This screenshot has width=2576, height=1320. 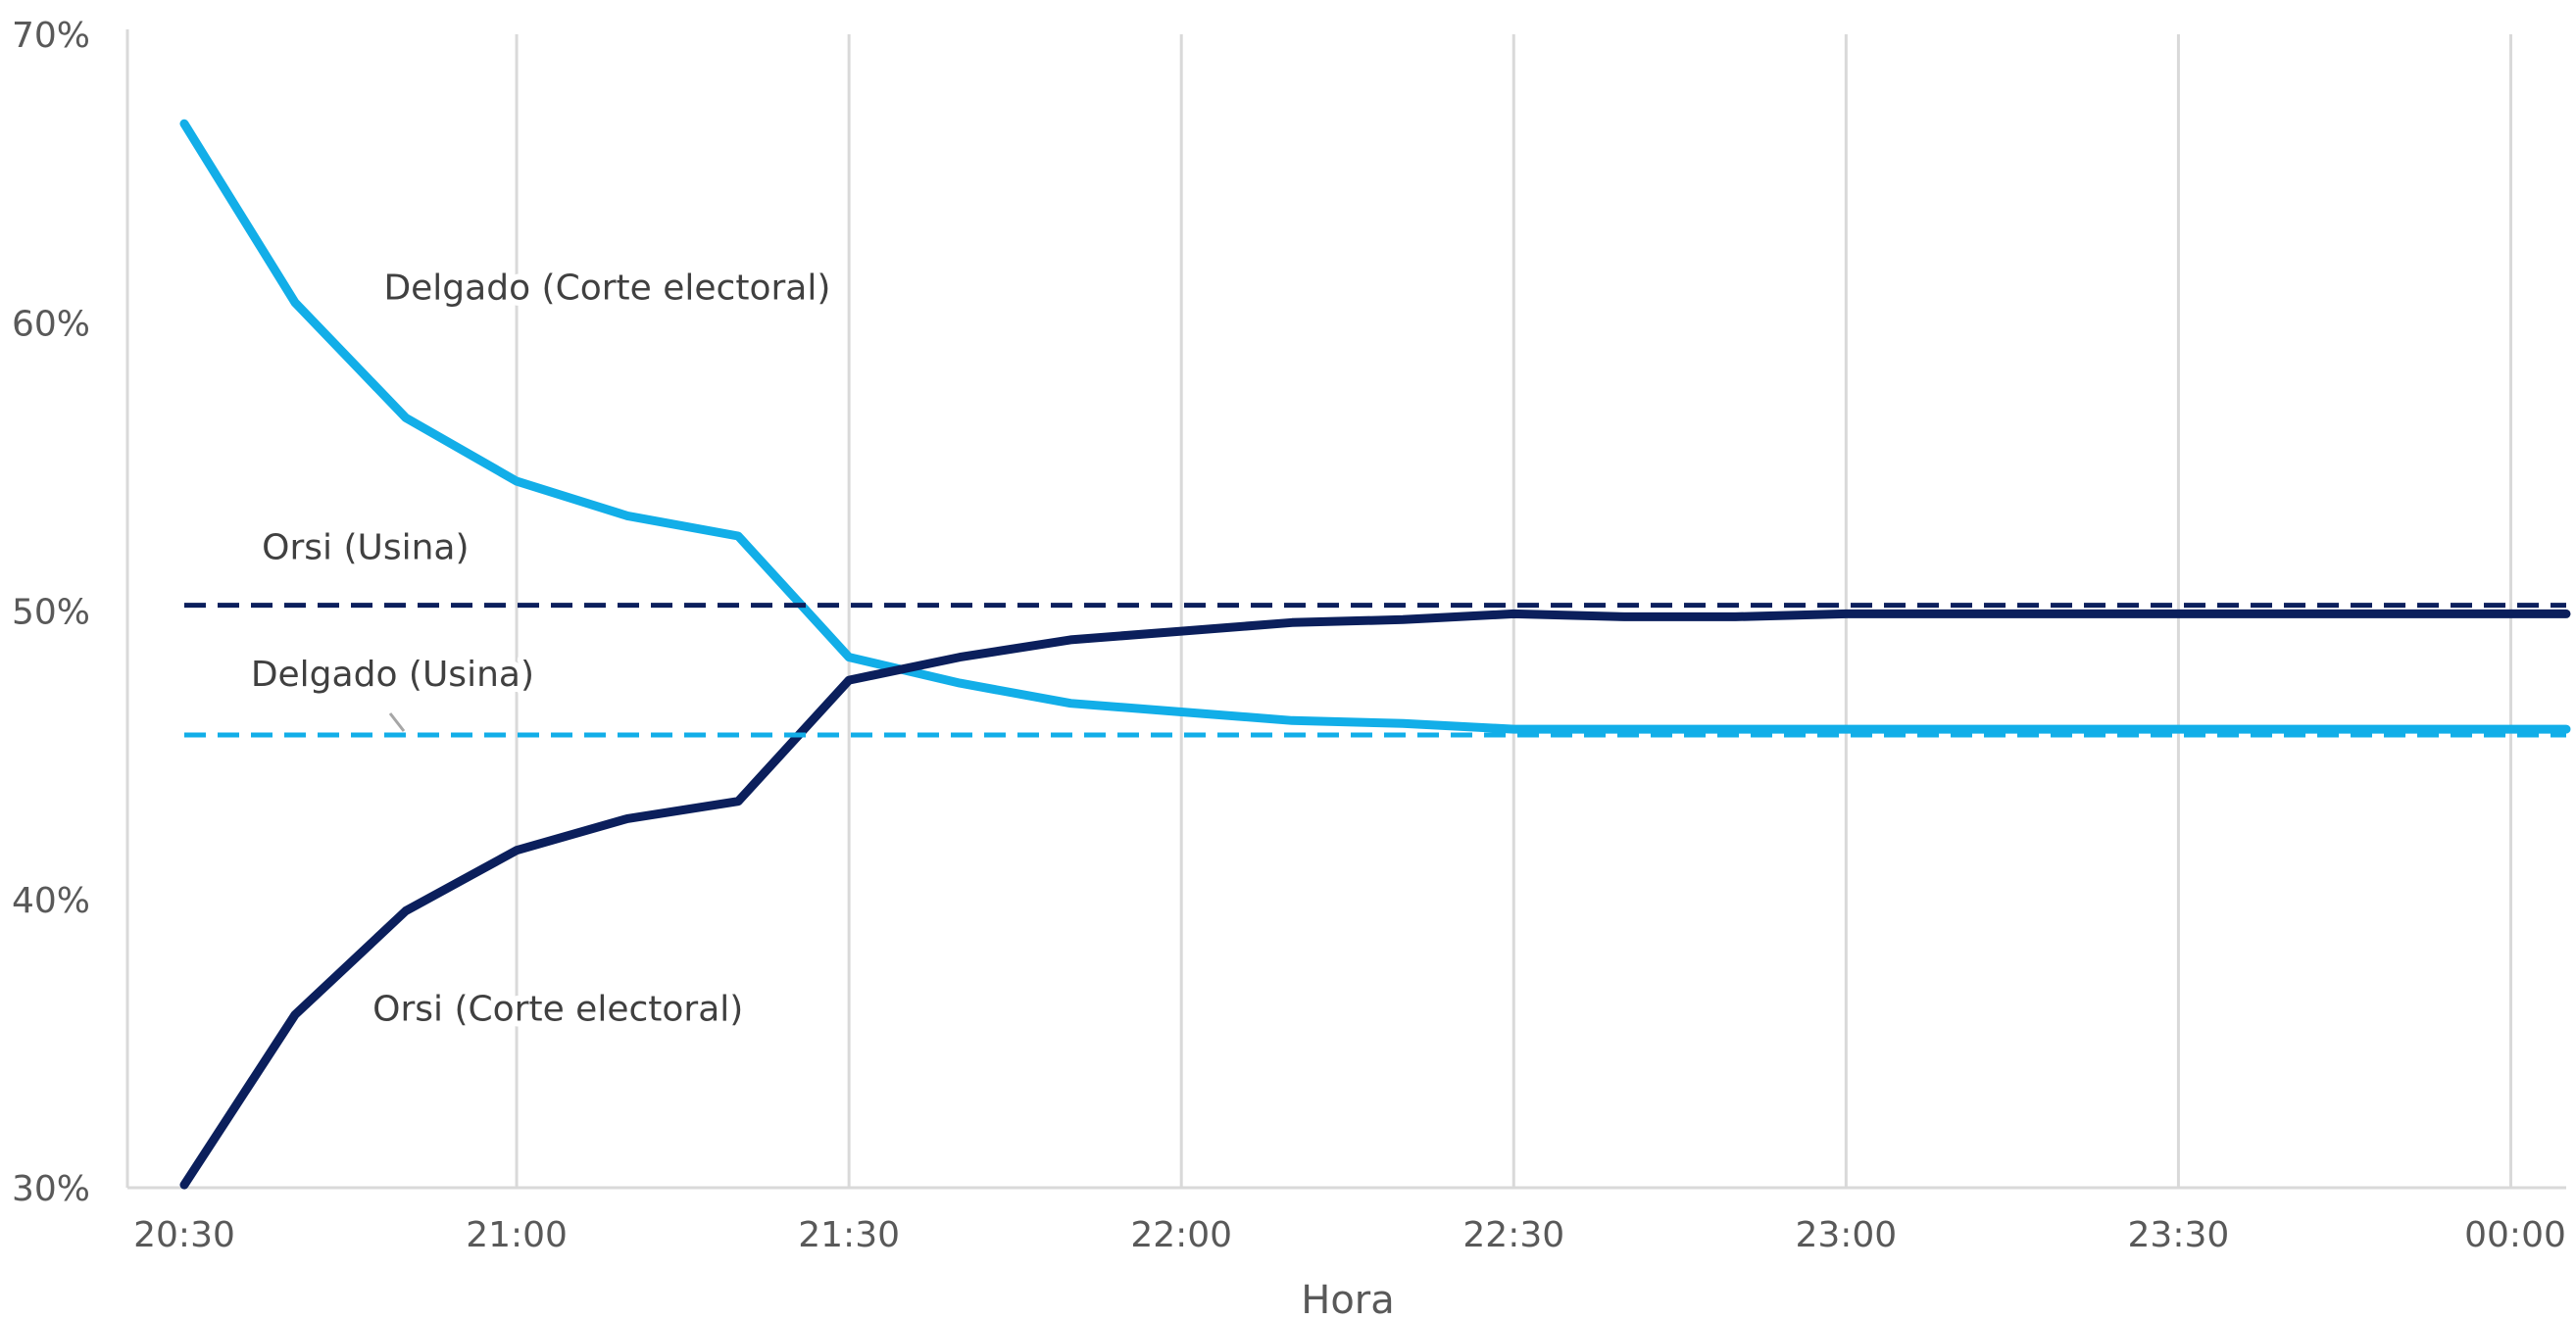 I want to click on x-tick-label: 23:30, so click(x=2179, y=1235).